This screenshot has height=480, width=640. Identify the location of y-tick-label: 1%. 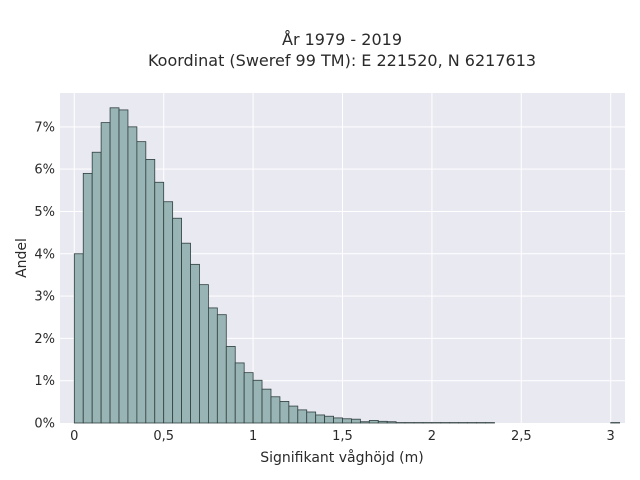
(44, 381).